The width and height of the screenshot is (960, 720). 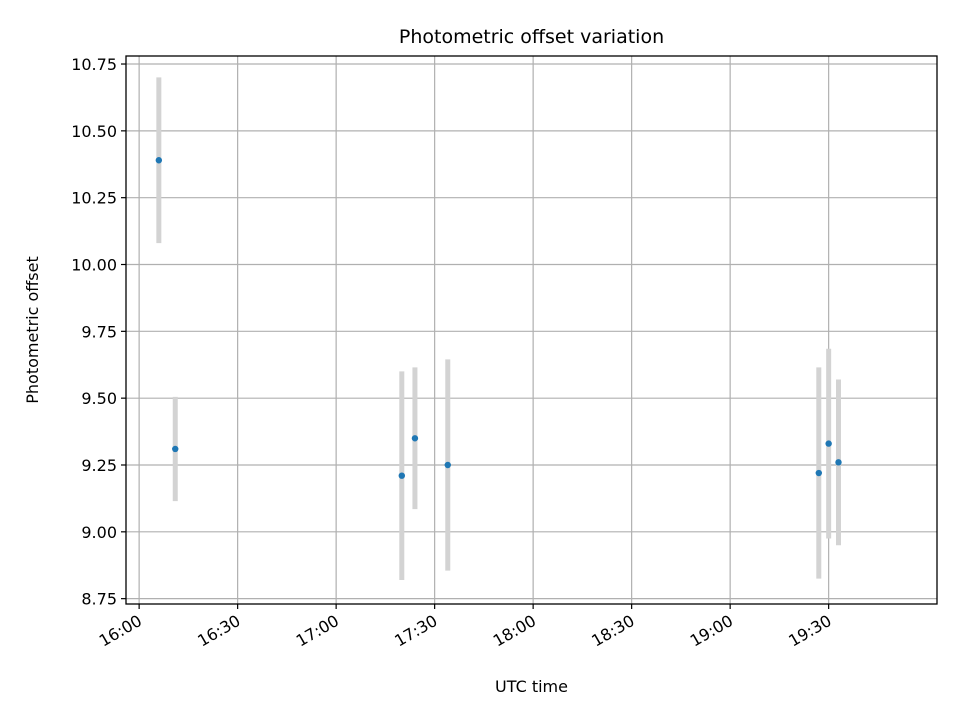 What do you see at coordinates (99, 532) in the screenshot?
I see `y-tick-label: 9.00` at bounding box center [99, 532].